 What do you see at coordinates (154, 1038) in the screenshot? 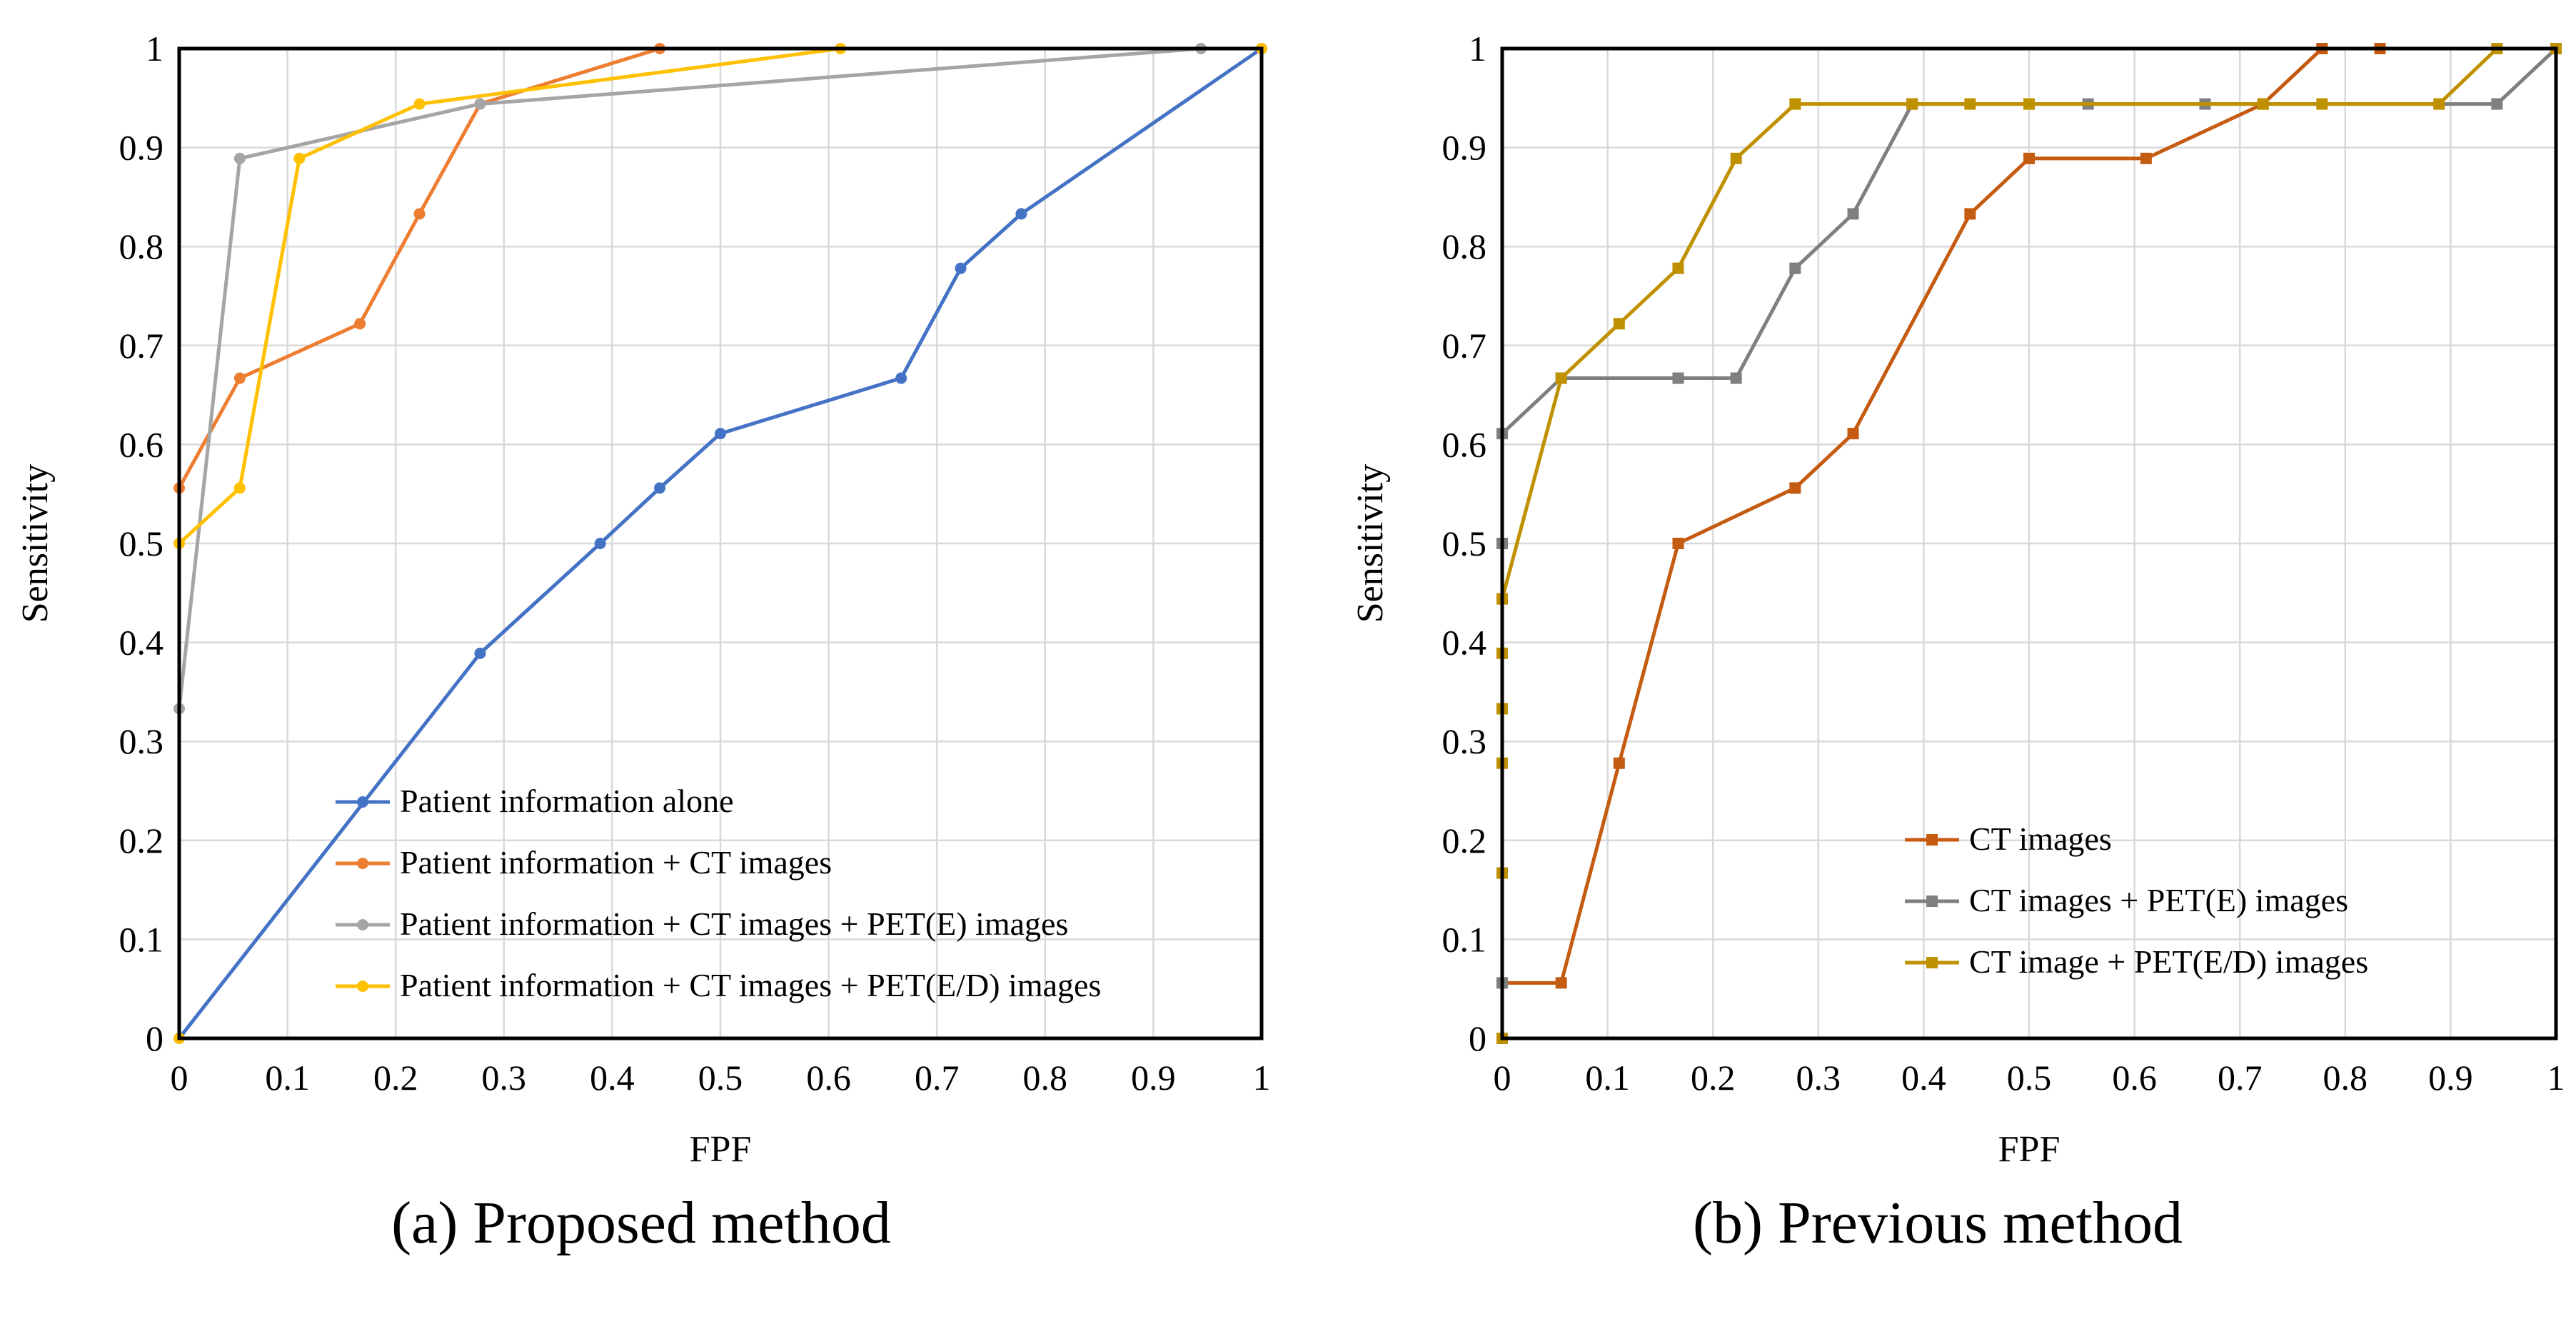
I see `y-tick-label: 0` at bounding box center [154, 1038].